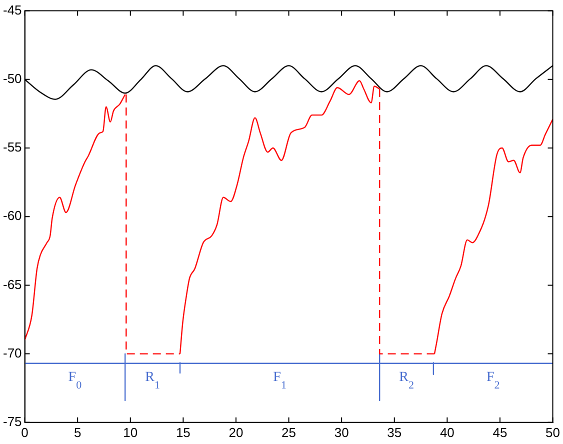 The width and height of the screenshot is (563, 444). I want to click on y-tick-label: -50, so click(12, 78).